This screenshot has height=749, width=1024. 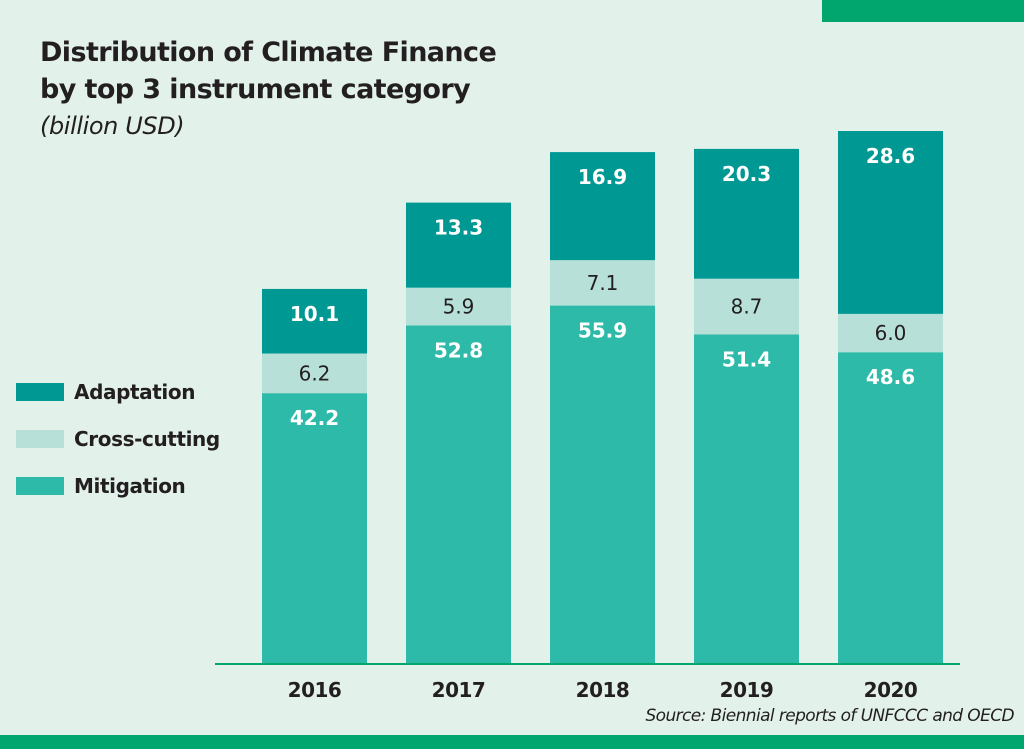 What do you see at coordinates (890, 156) in the screenshot?
I see `data-label-adaptation-2020: 28.6` at bounding box center [890, 156].